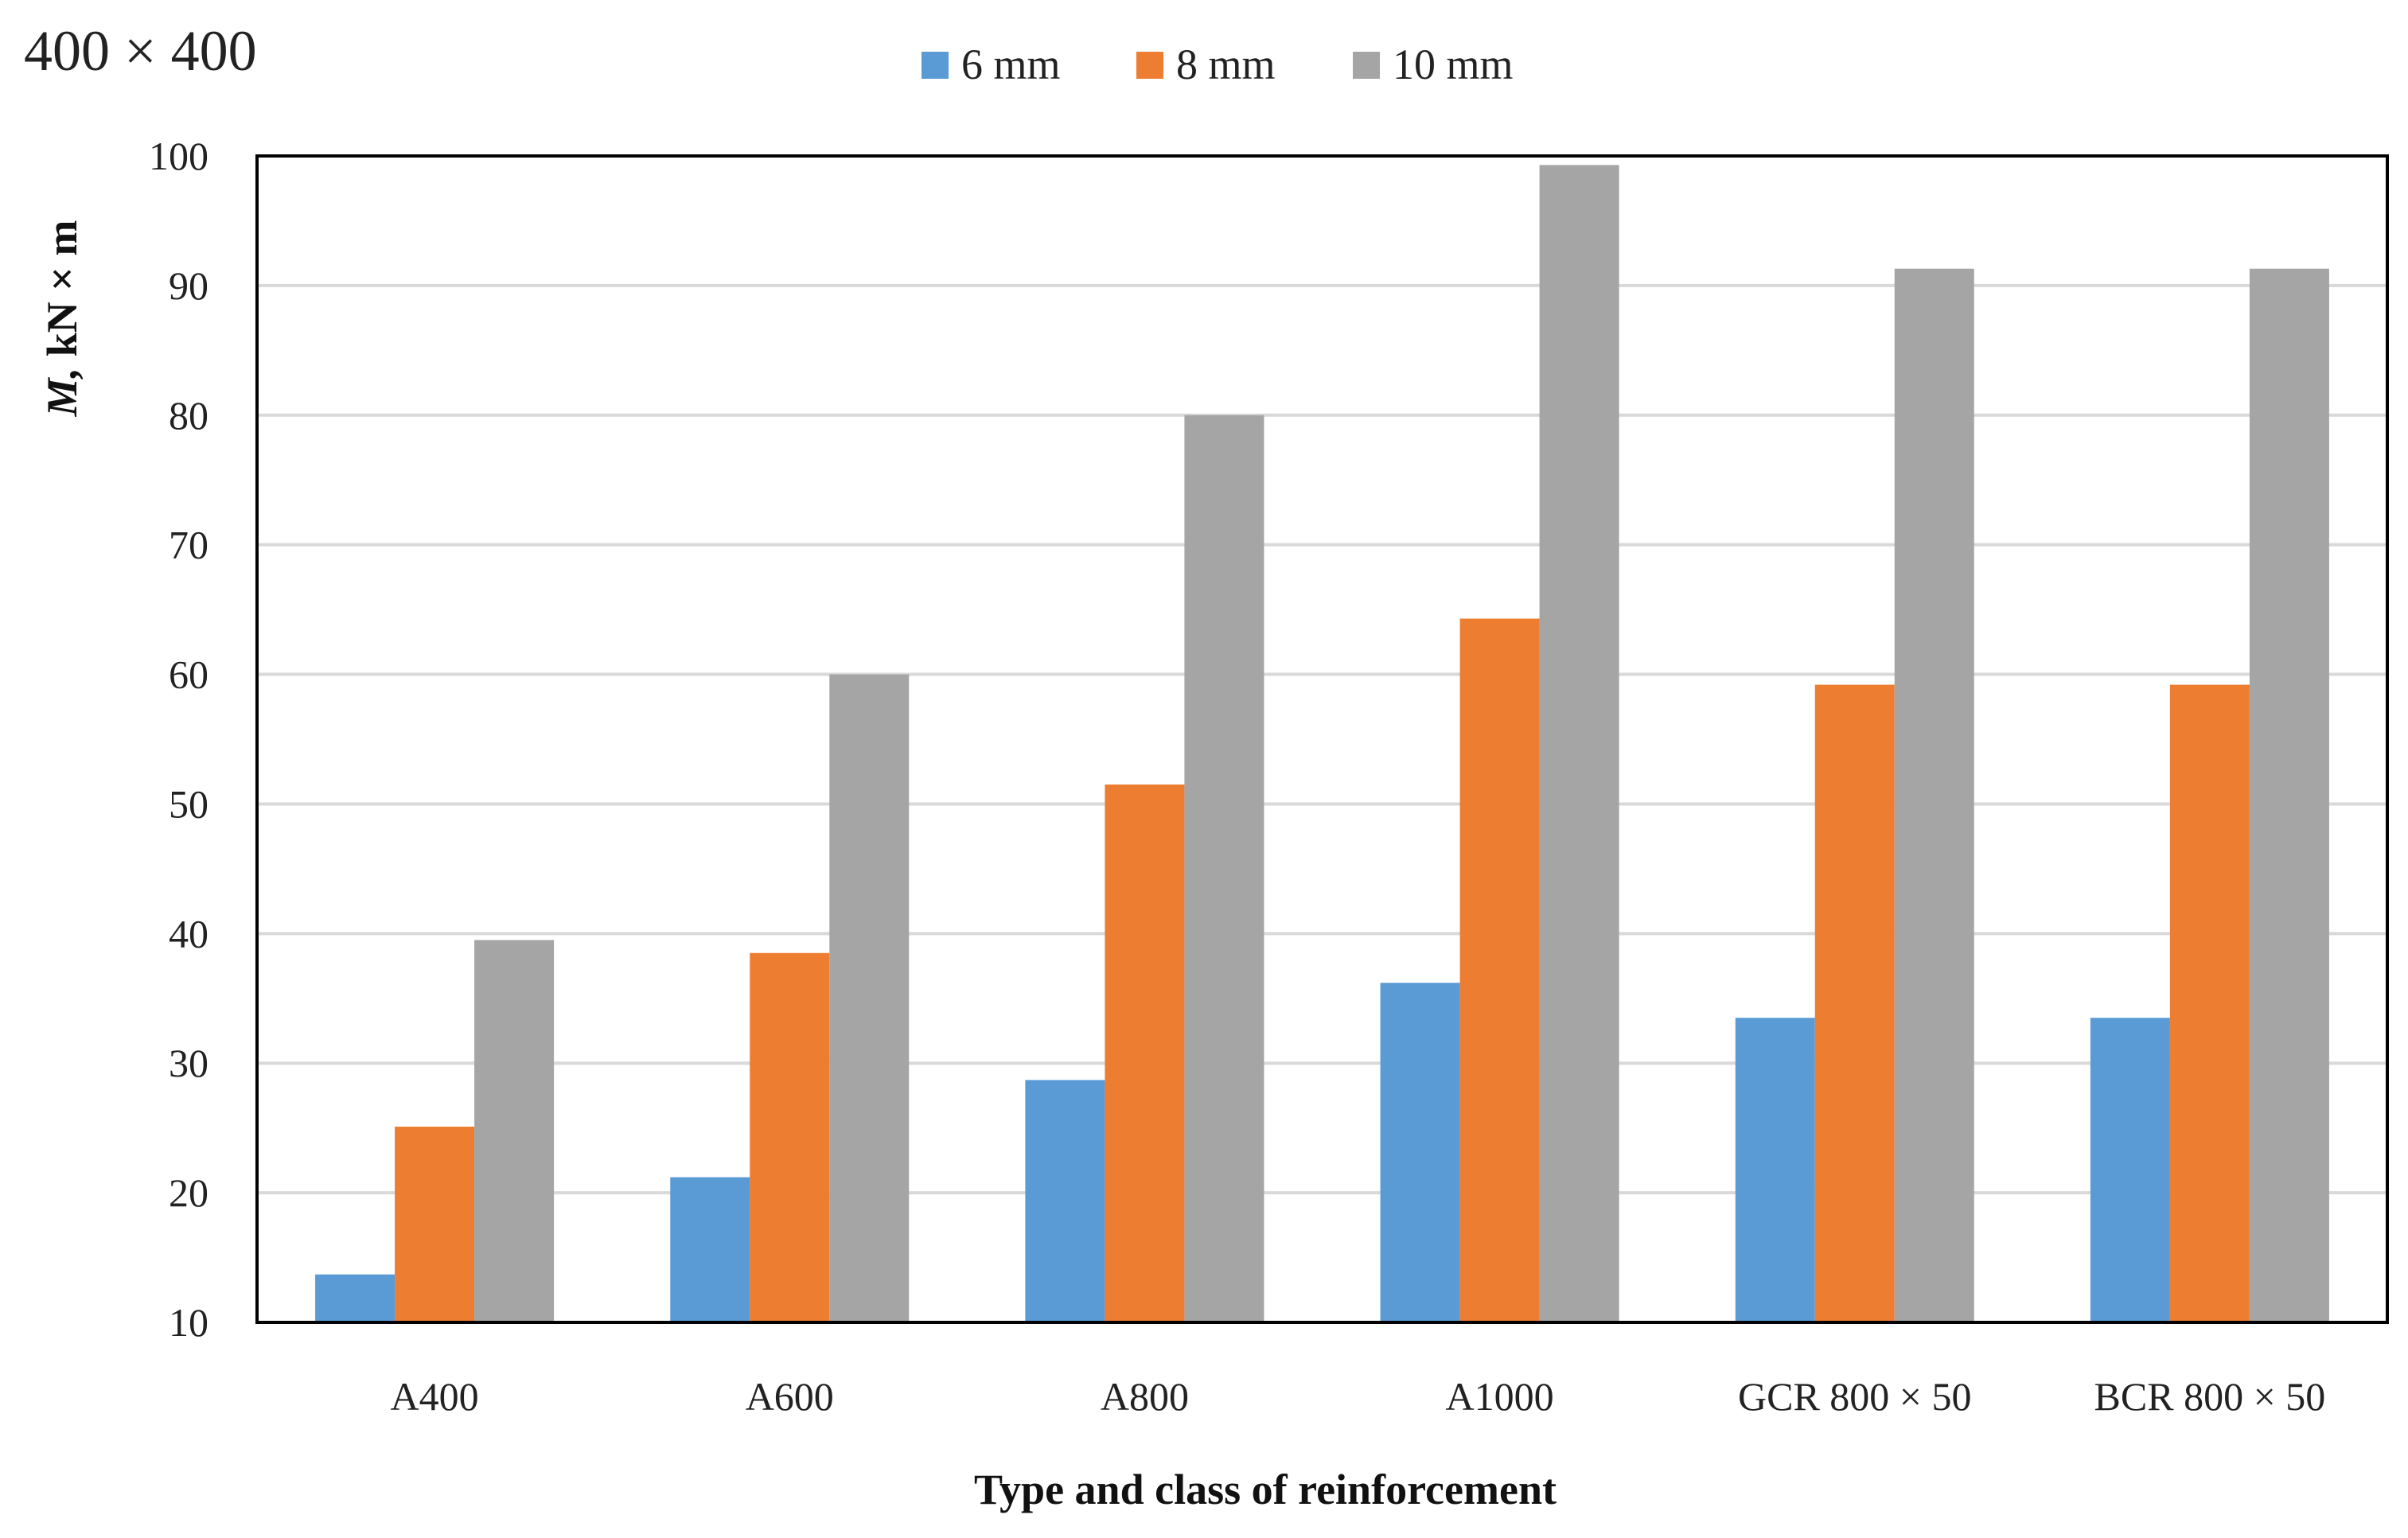 This screenshot has height=1538, width=2408. I want to click on legend-label: 6 mm, so click(1011, 65).